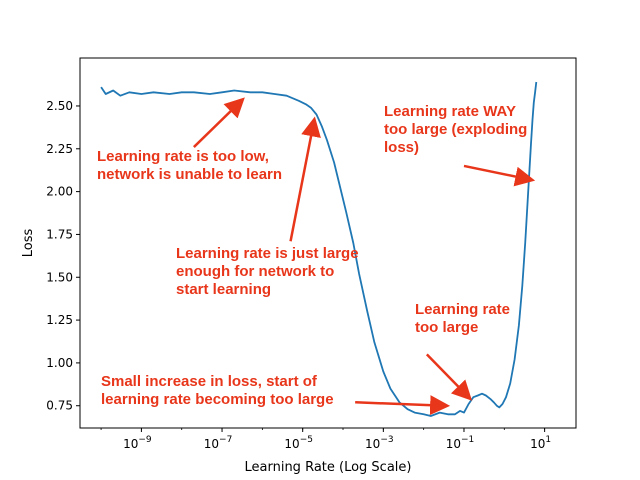 This screenshot has height=480, width=640. What do you see at coordinates (59, 192) in the screenshot?
I see `y-tick-label: 2.00` at bounding box center [59, 192].